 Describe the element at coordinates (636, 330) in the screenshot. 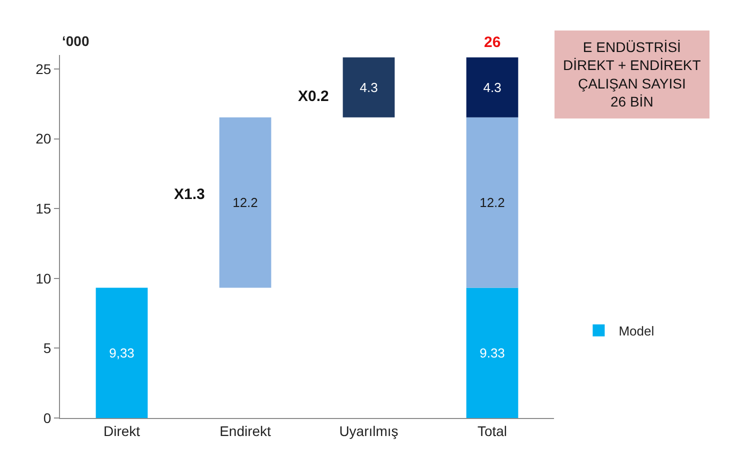

I see `legend-label: Model` at that location.